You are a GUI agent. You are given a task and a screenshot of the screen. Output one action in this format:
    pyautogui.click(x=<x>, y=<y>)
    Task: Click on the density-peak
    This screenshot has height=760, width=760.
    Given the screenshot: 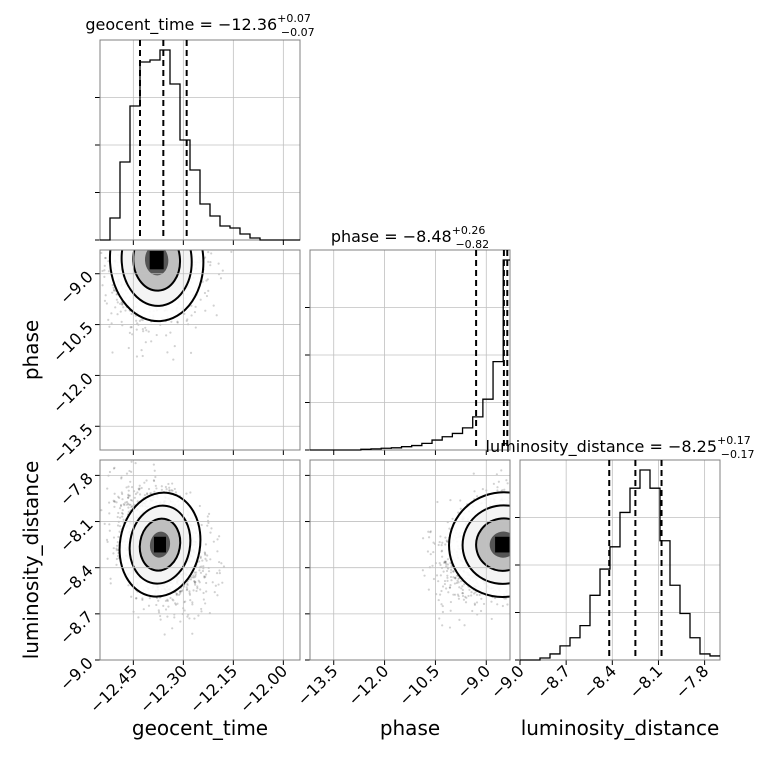 What is the action you would take?
    pyautogui.click(x=156, y=260)
    